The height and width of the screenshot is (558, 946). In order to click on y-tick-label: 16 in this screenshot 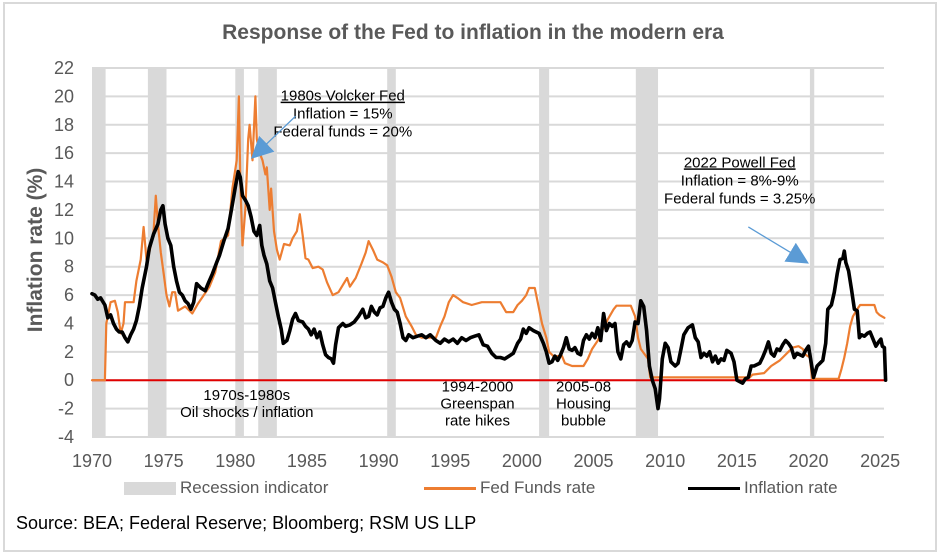, I will do `click(64, 153)`.